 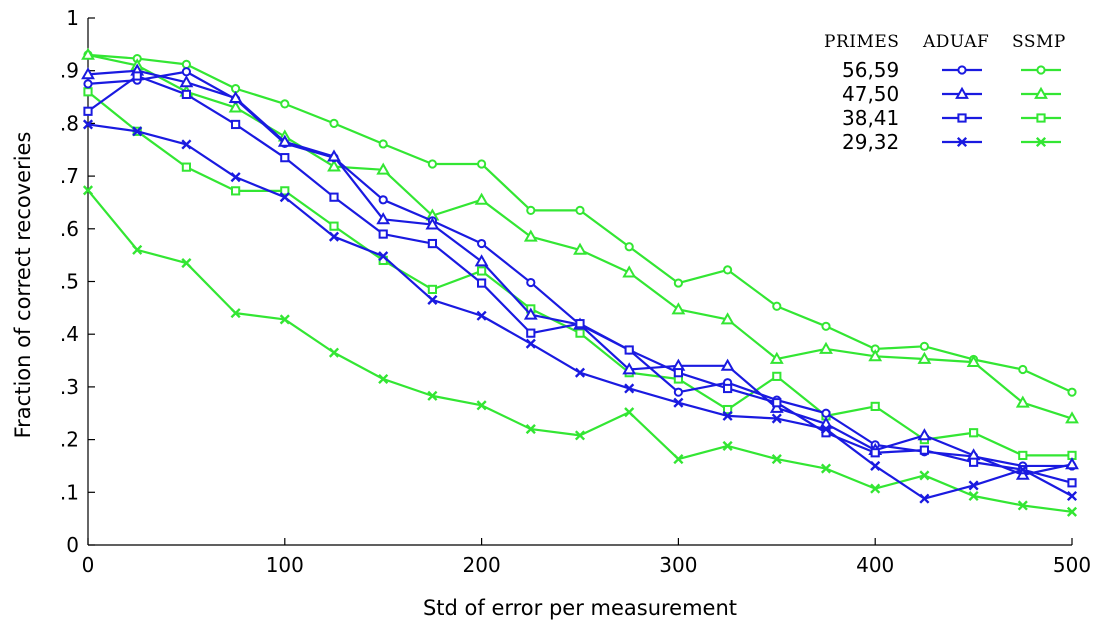 I want to click on legend-row-label: 47,50, so click(x=870, y=94).